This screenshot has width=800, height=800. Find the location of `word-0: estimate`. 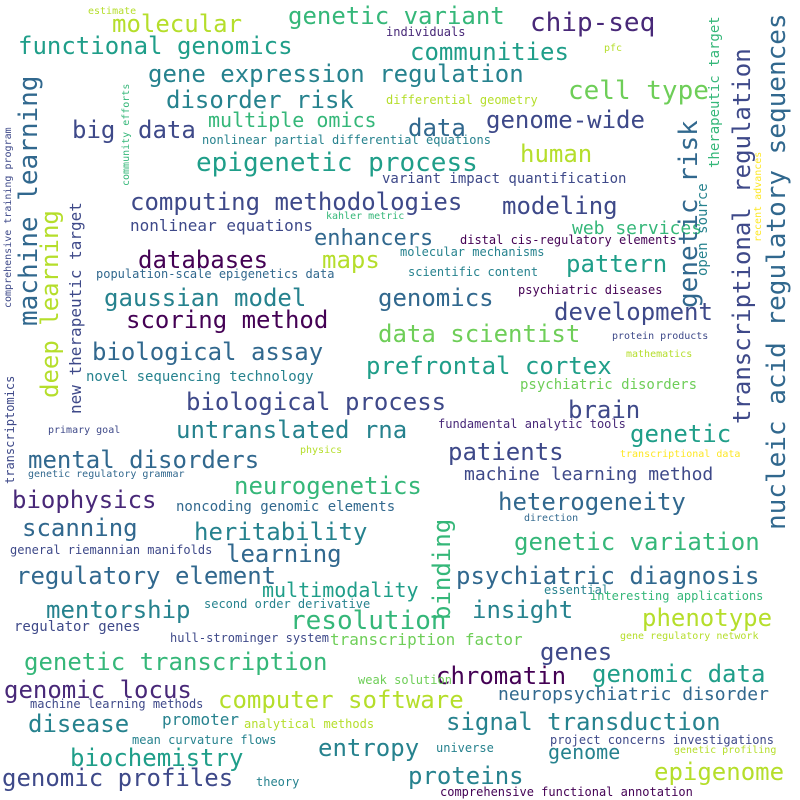

word-0: estimate is located at coordinates (112, 11).